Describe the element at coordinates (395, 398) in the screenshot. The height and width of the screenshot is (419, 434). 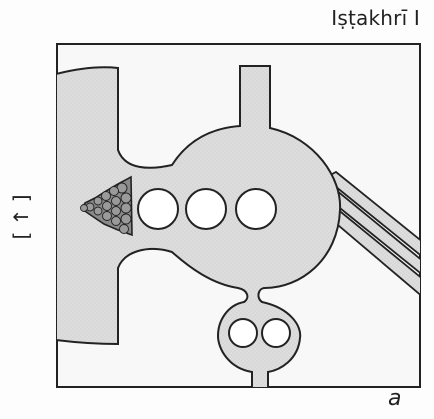
I see `figure-label: a` at that location.